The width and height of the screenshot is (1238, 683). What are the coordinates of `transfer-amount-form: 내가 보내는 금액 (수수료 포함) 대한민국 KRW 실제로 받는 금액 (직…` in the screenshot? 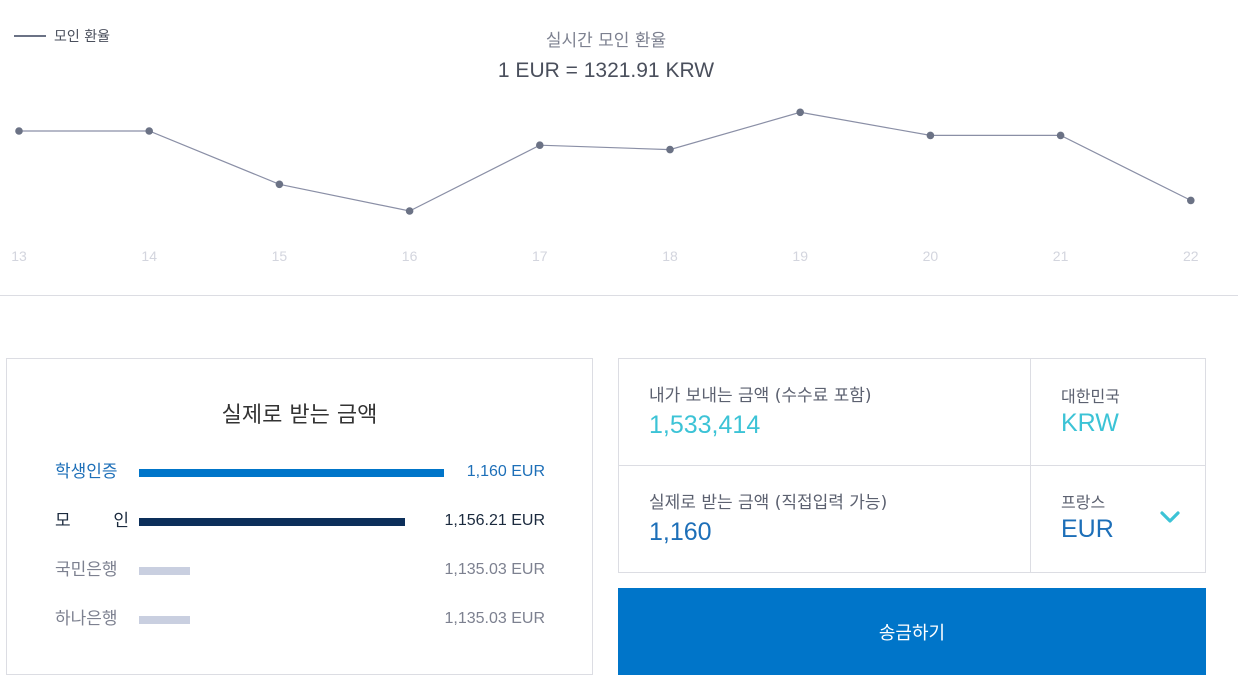 It's located at (912, 465).